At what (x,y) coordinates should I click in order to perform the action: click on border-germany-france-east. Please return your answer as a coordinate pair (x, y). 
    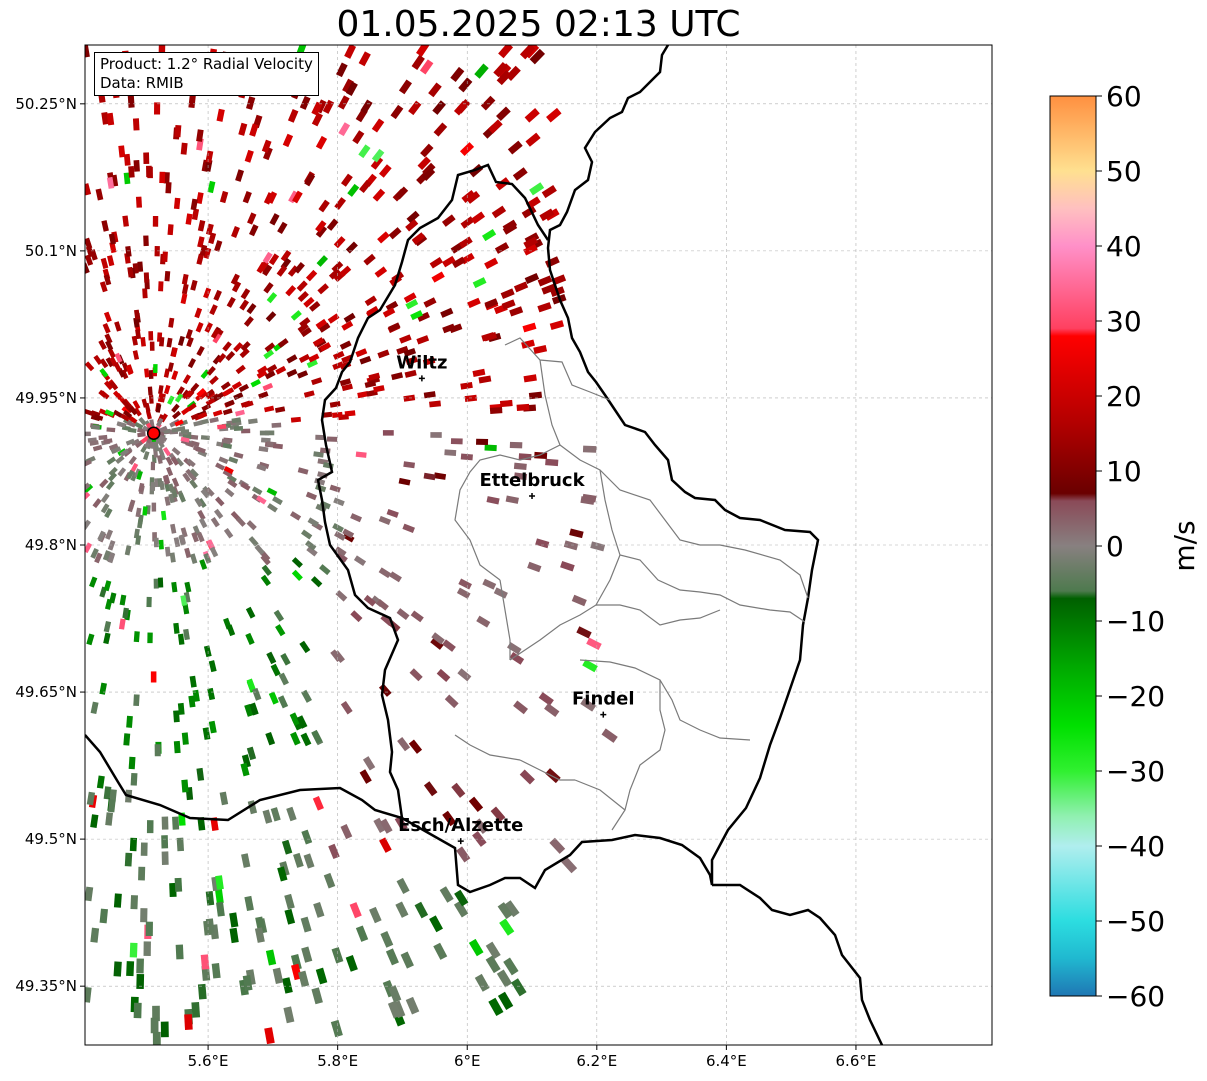
    Looking at the image, I should click on (798, 964).